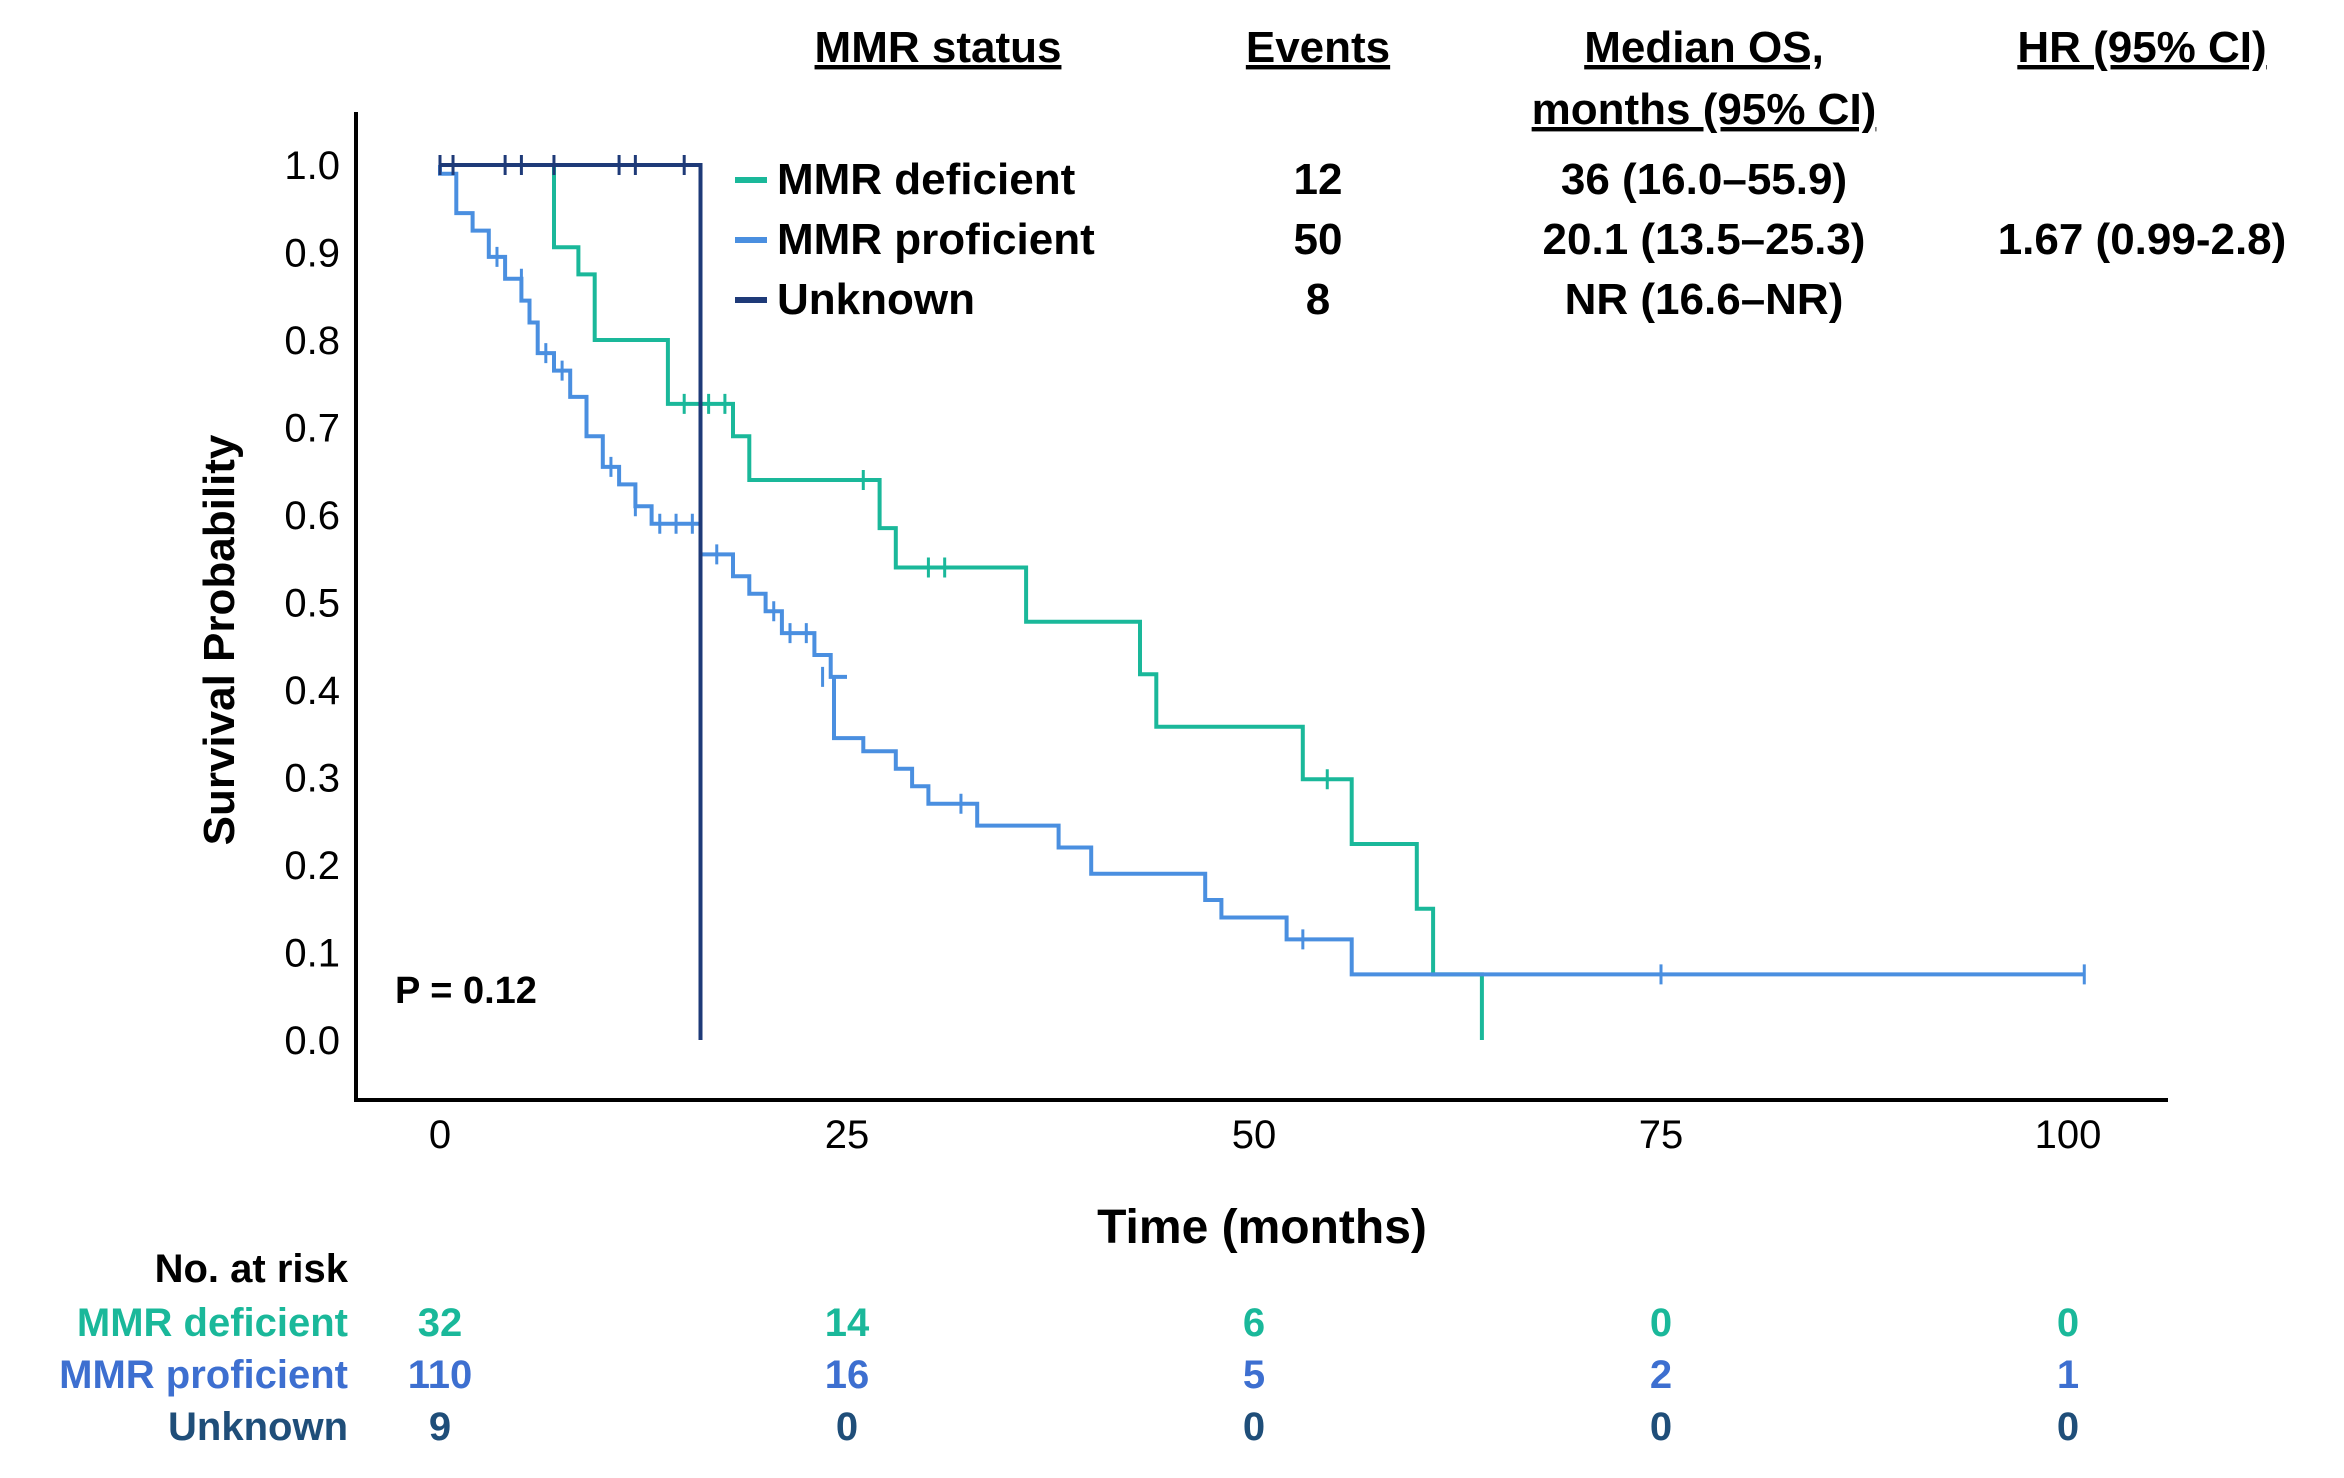 The height and width of the screenshot is (1478, 2344). What do you see at coordinates (1254, 1375) in the screenshot?
I see `risk-count: 5` at bounding box center [1254, 1375].